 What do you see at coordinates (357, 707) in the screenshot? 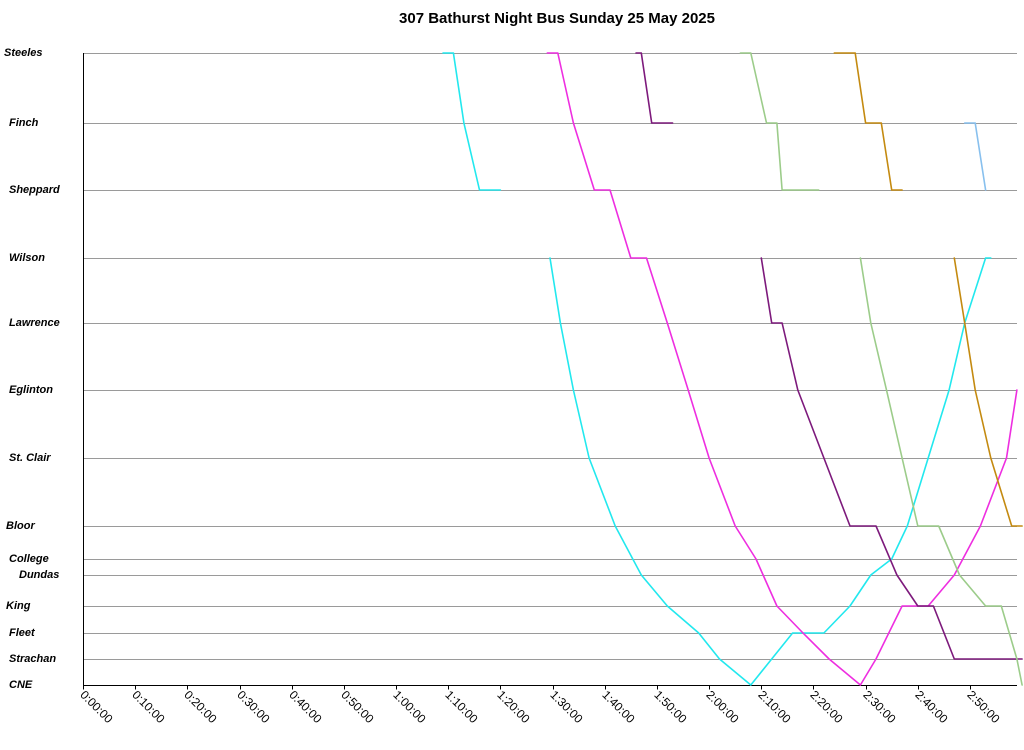
I see `x-tick-label: 0:50:00` at bounding box center [357, 707].